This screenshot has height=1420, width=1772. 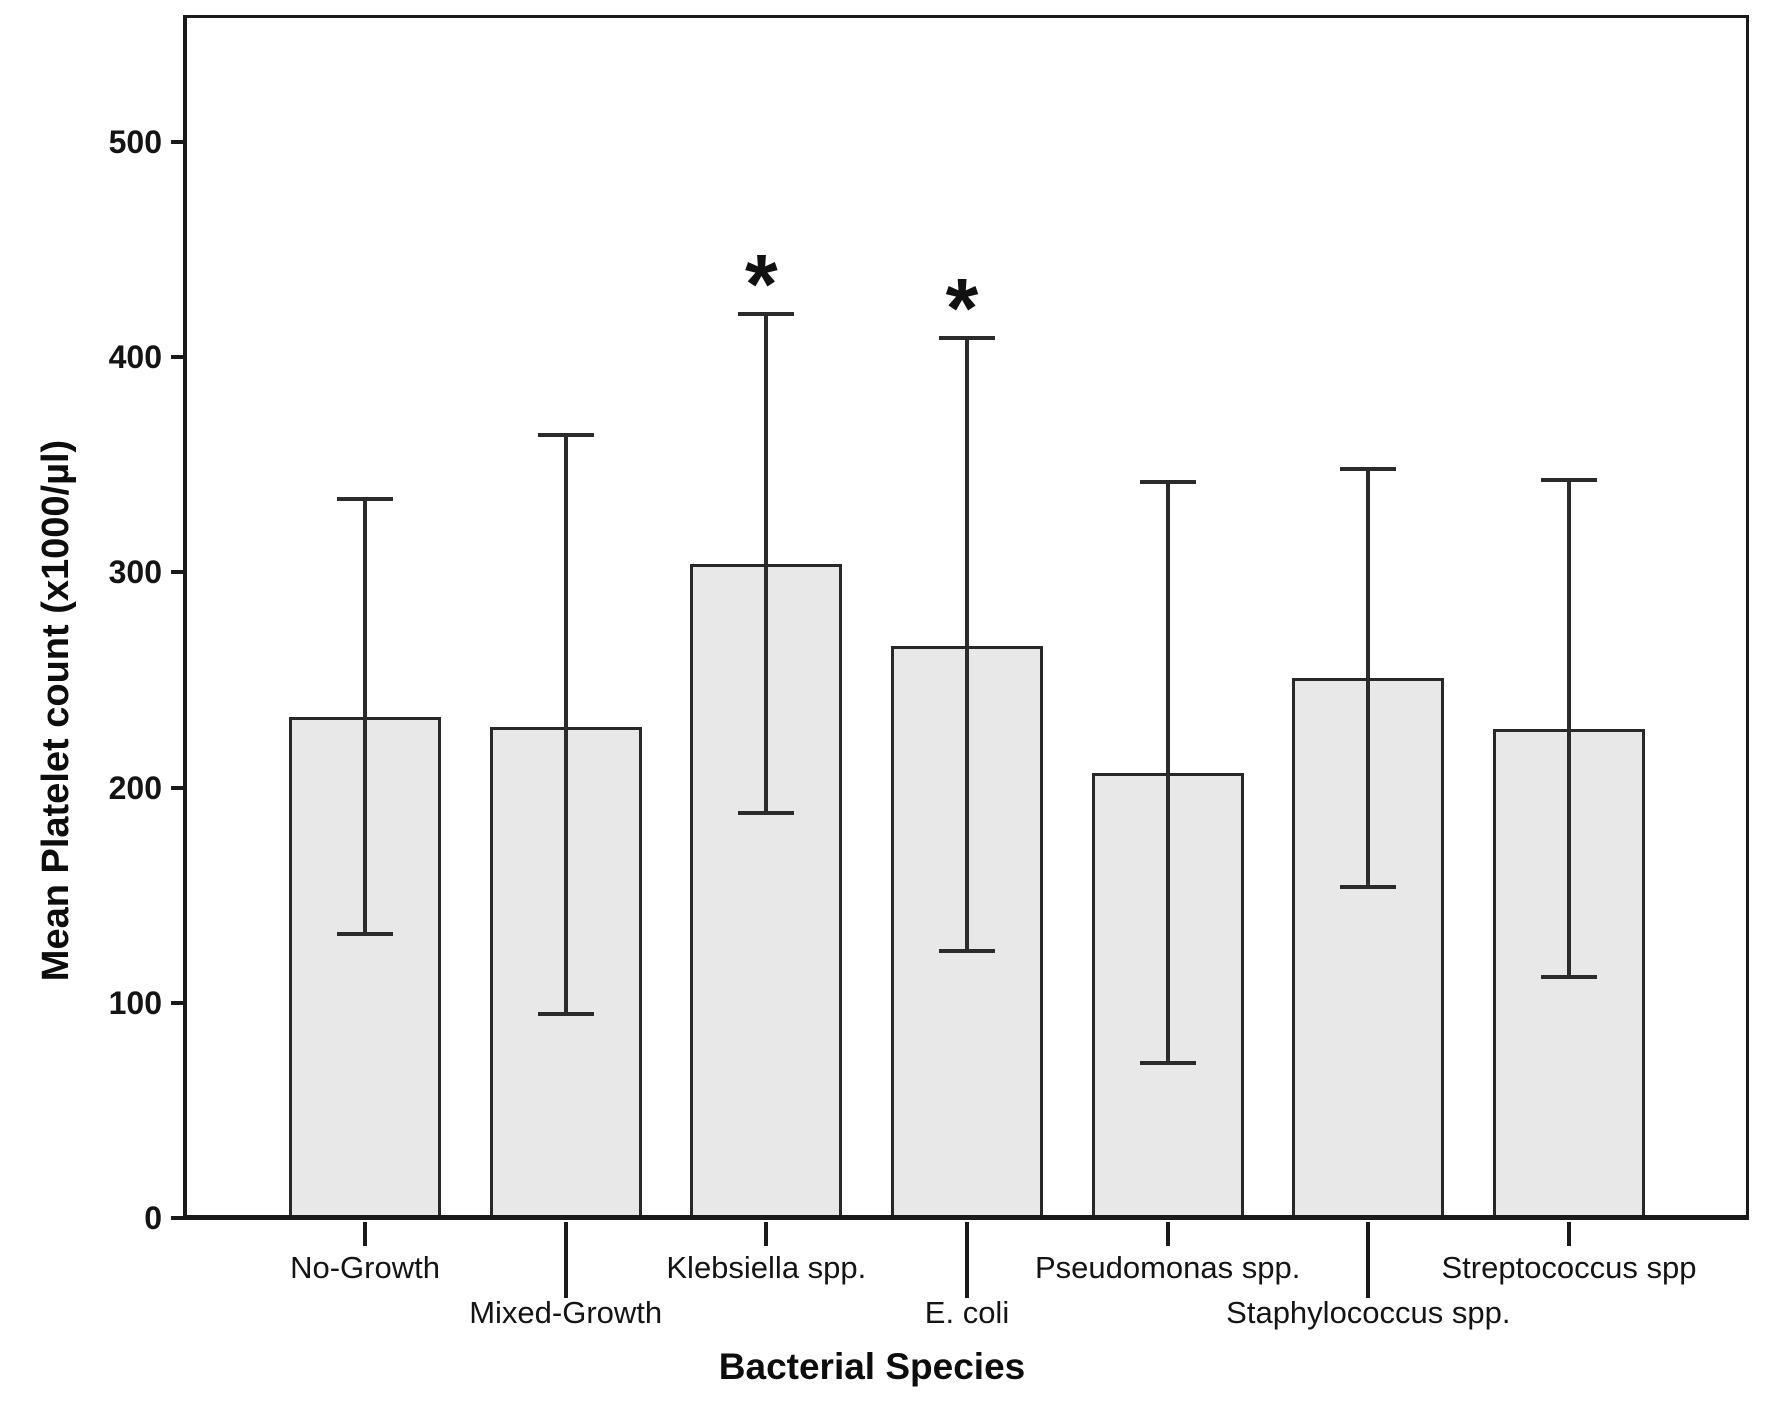 I want to click on y-tick-label: 300, so click(x=135, y=572).